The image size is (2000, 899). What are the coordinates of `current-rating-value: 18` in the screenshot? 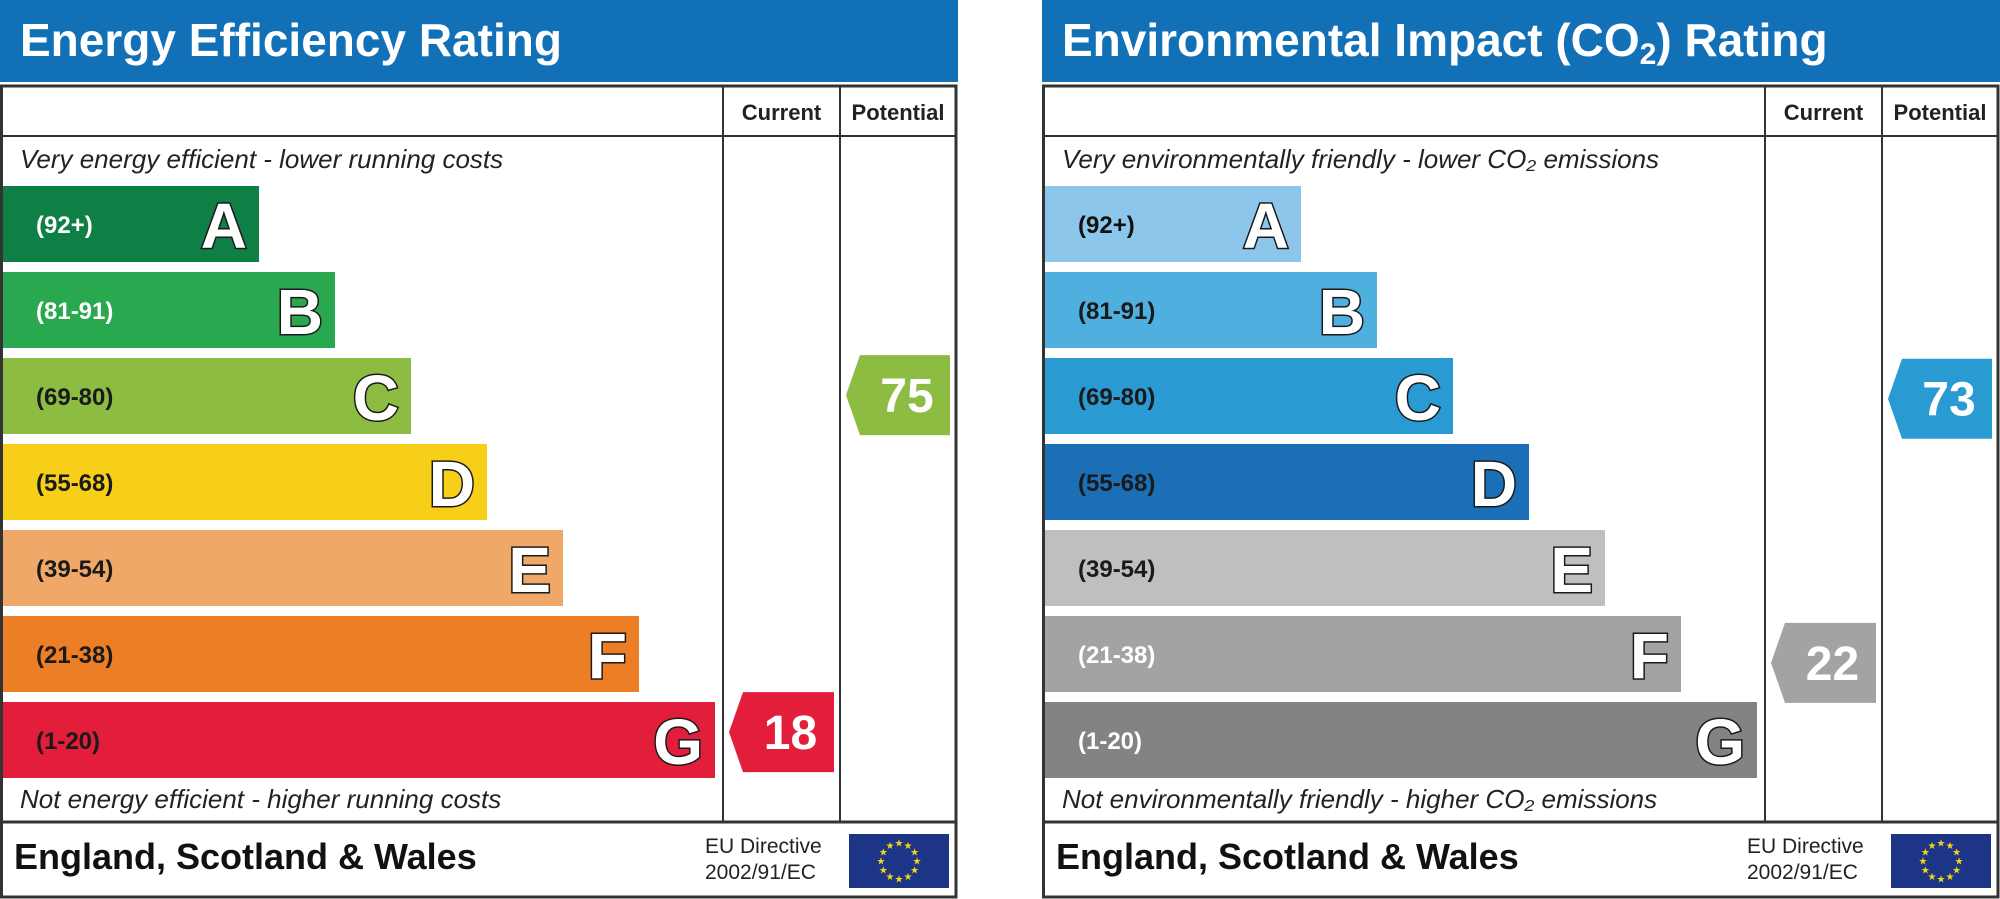 It's located at (790, 733).